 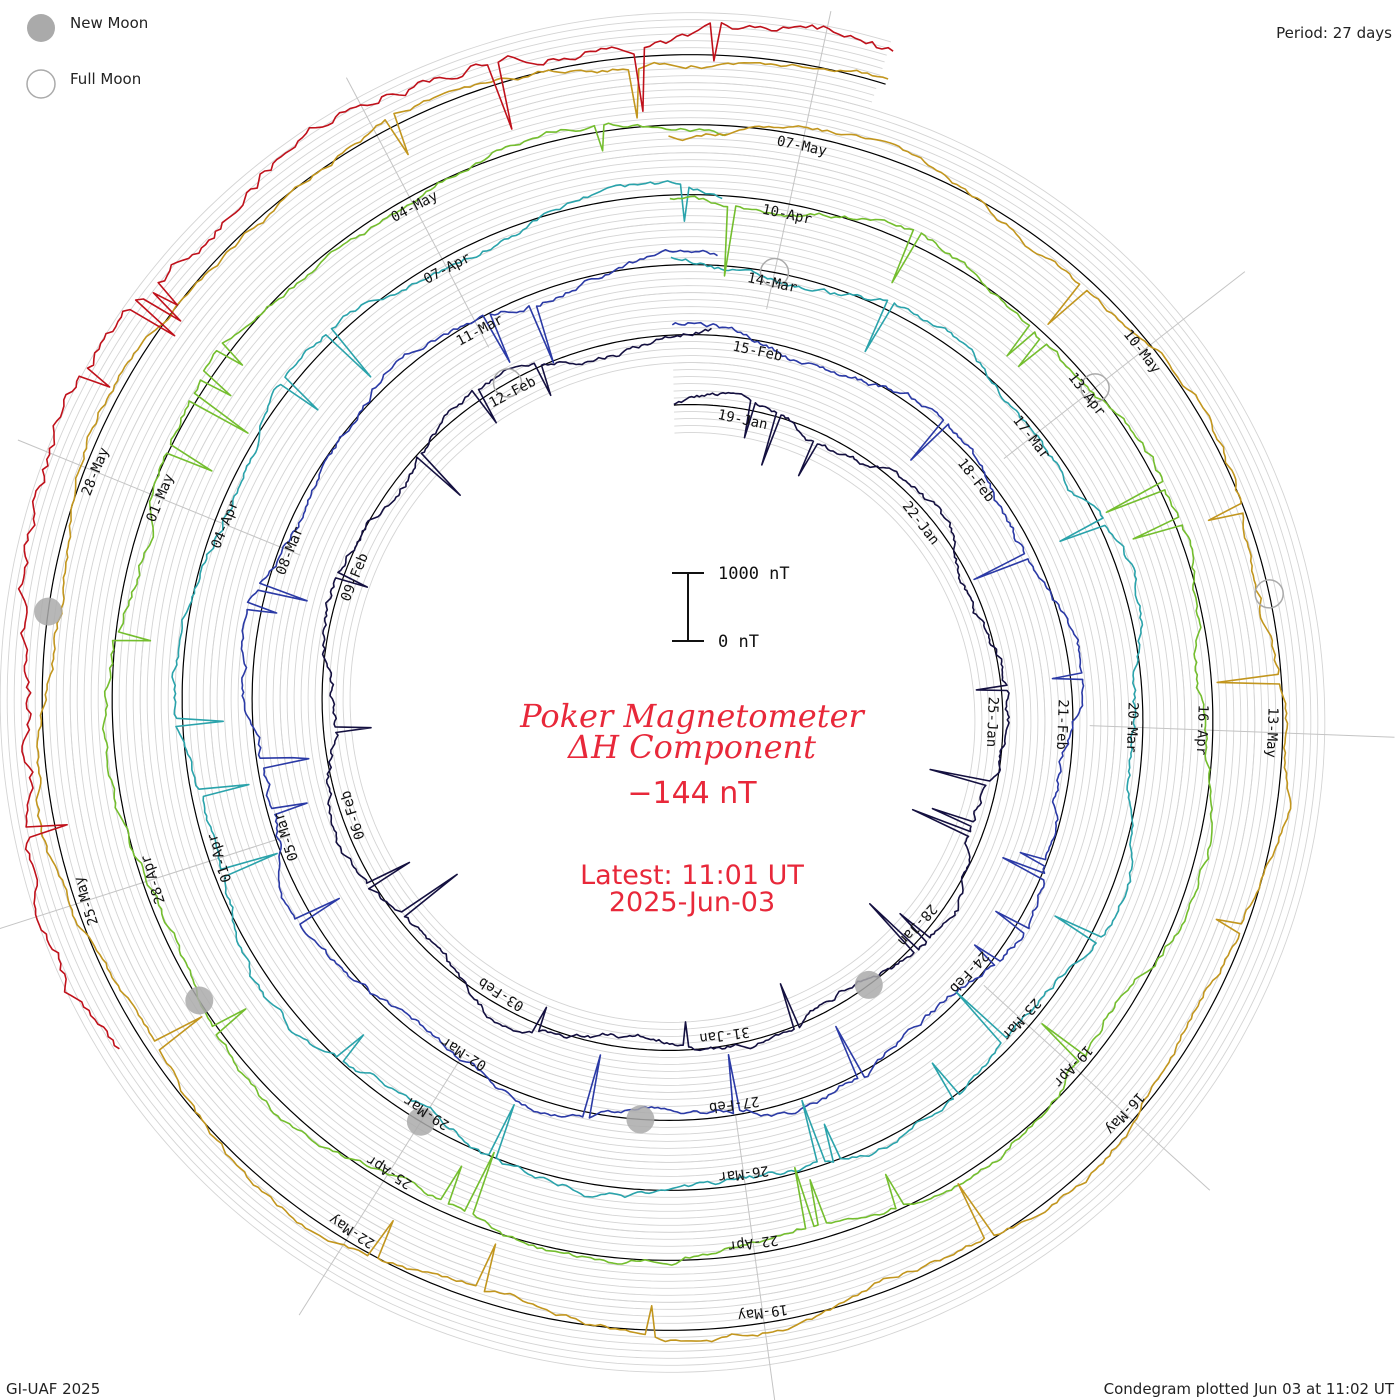 I want to click on date-label: 15-Feb, so click(x=757, y=352).